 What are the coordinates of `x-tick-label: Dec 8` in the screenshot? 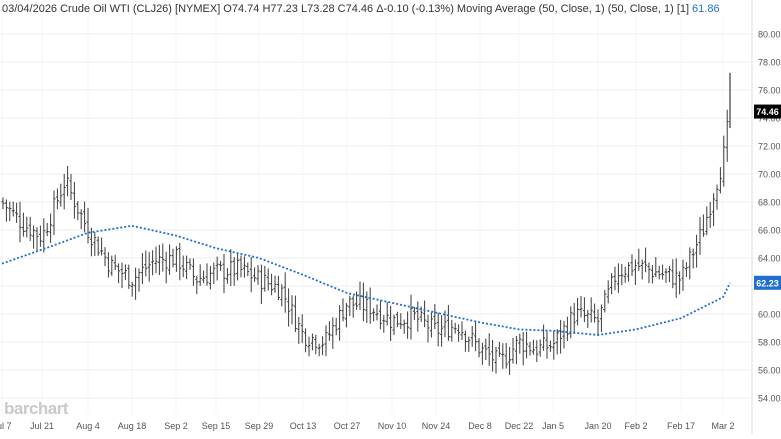 It's located at (480, 426).